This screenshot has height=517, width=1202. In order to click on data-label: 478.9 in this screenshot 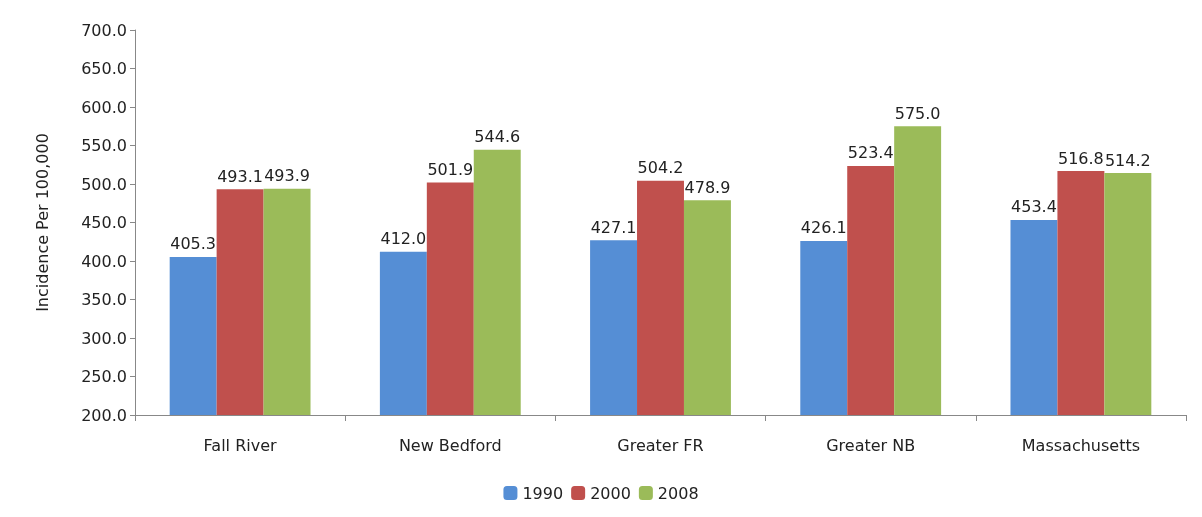, I will do `click(707, 187)`.